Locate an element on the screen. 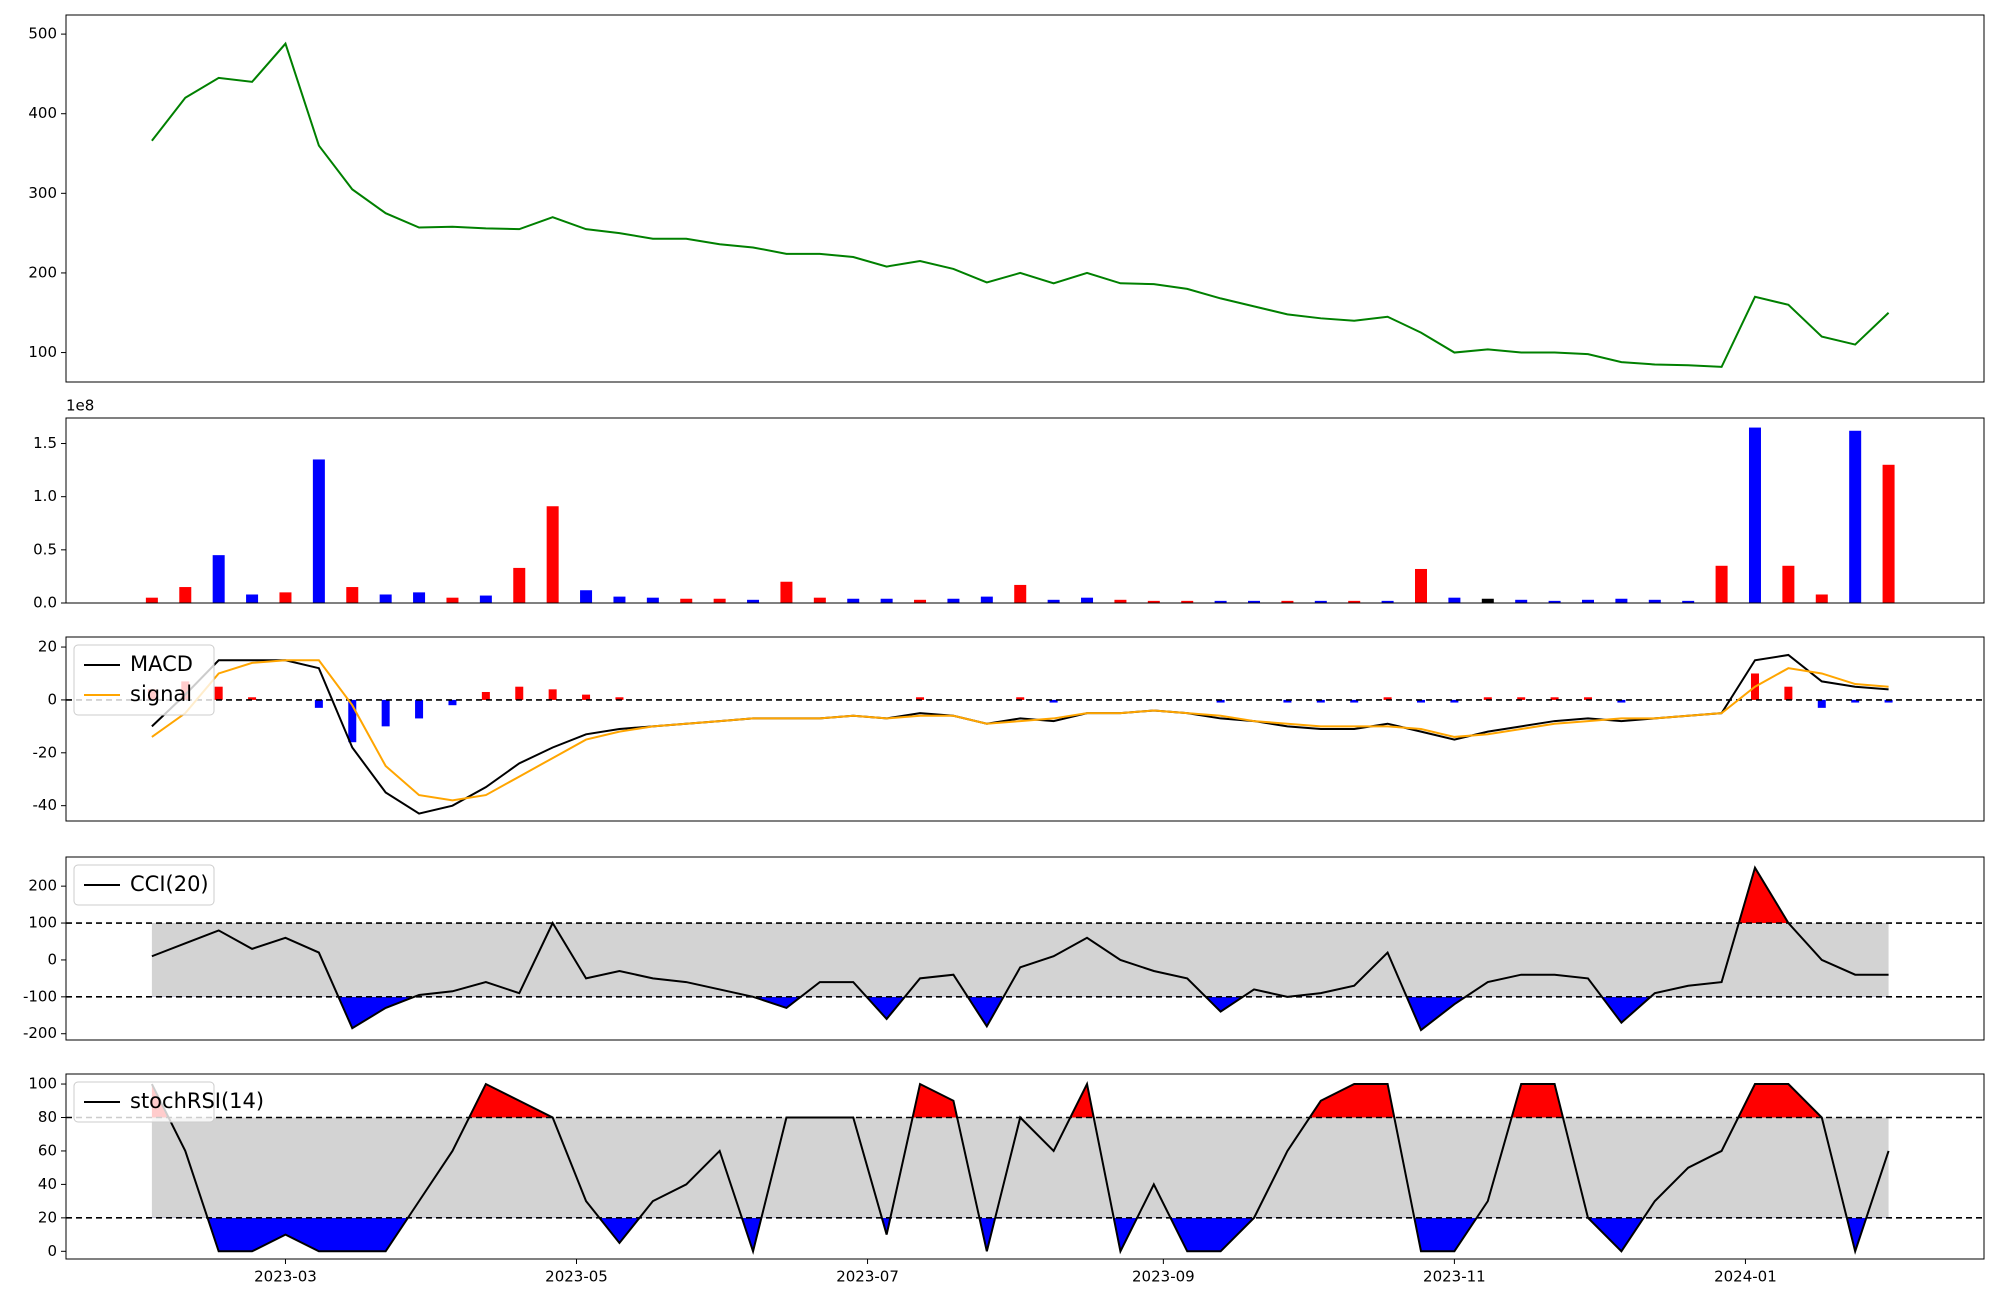 Image resolution: width=2000 pixels, height=1300 pixels. legend-label: signal is located at coordinates (161, 694).